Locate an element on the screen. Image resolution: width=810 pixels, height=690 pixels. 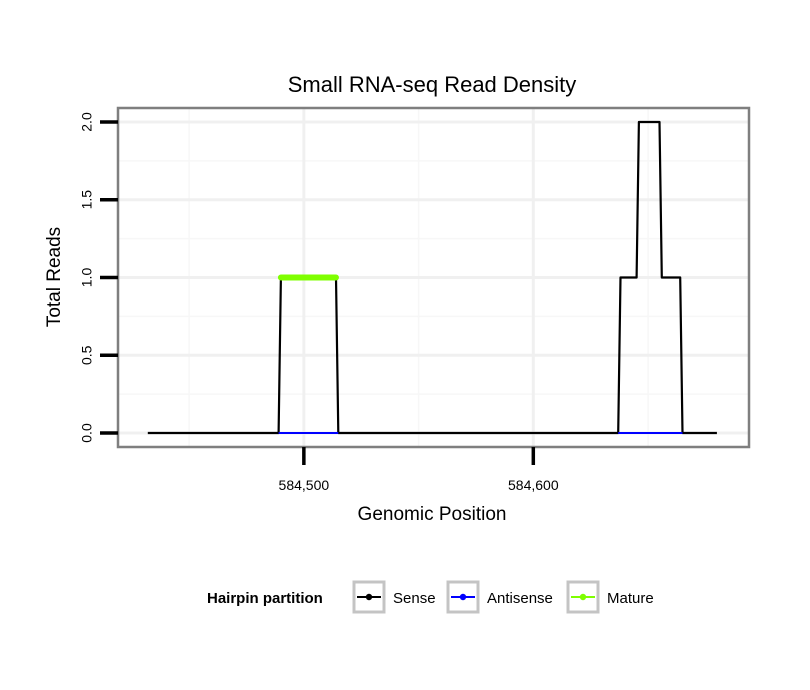
y-tick-label: 2.0 is located at coordinates (87, 122).